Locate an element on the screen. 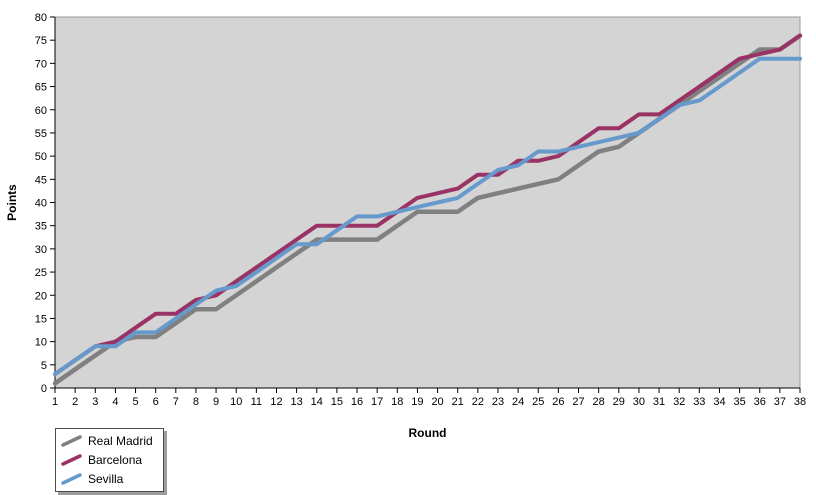  legend-item-sevilla: Sevilla is located at coordinates (107, 479).